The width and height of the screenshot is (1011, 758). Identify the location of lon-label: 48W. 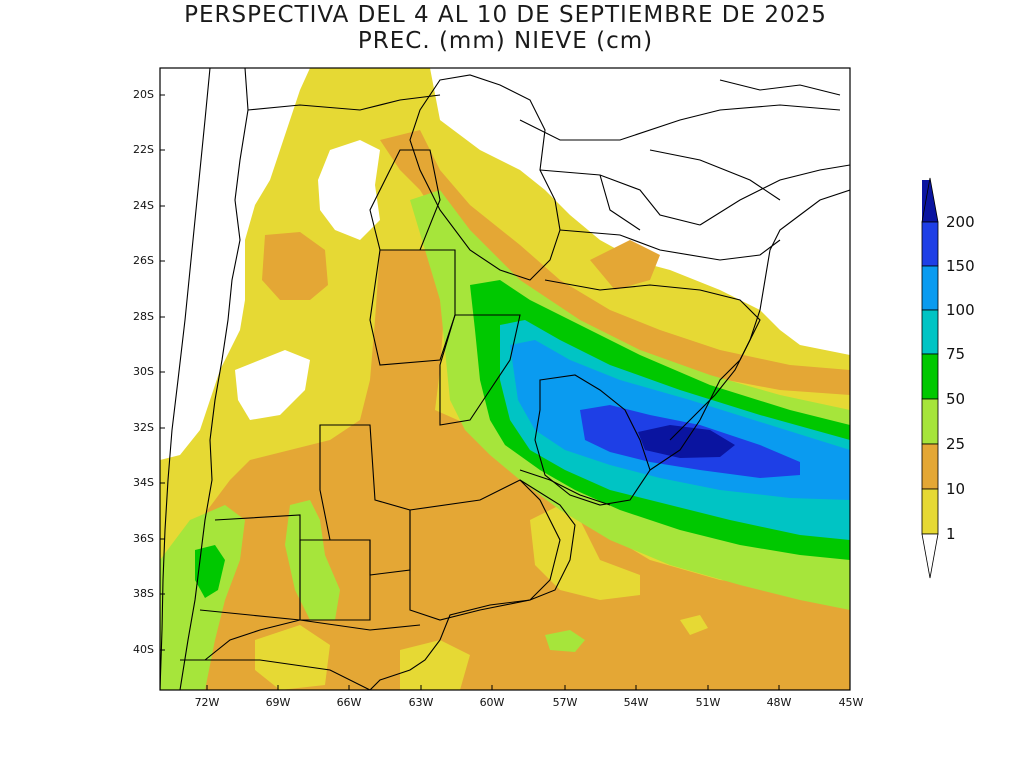
(779, 702).